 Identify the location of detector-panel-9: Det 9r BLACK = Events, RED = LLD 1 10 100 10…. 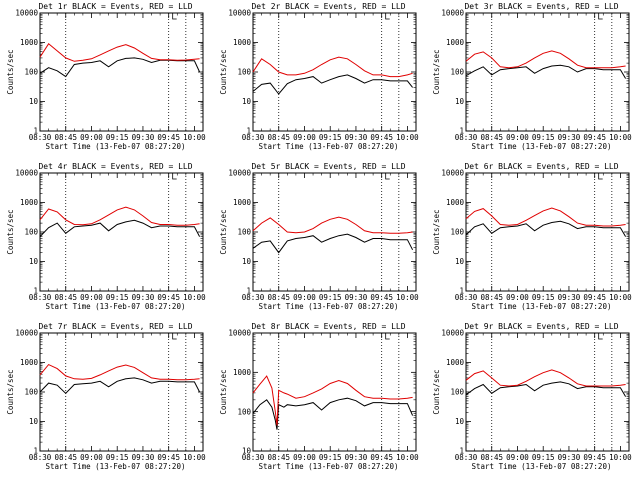
(532, 400).